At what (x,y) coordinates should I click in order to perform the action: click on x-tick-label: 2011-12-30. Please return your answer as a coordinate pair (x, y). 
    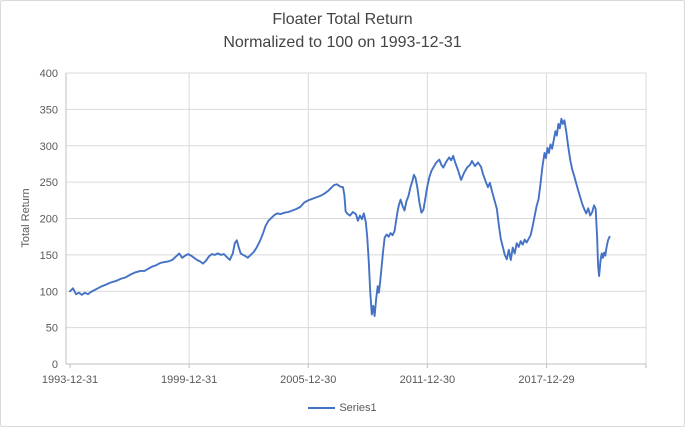
    Looking at the image, I should click on (427, 380).